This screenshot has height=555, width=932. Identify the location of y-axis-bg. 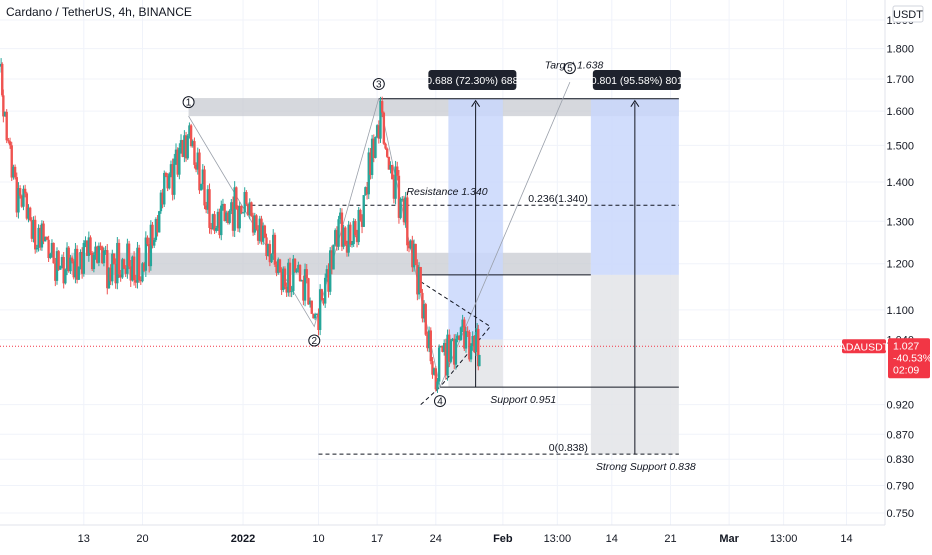
(908, 275).